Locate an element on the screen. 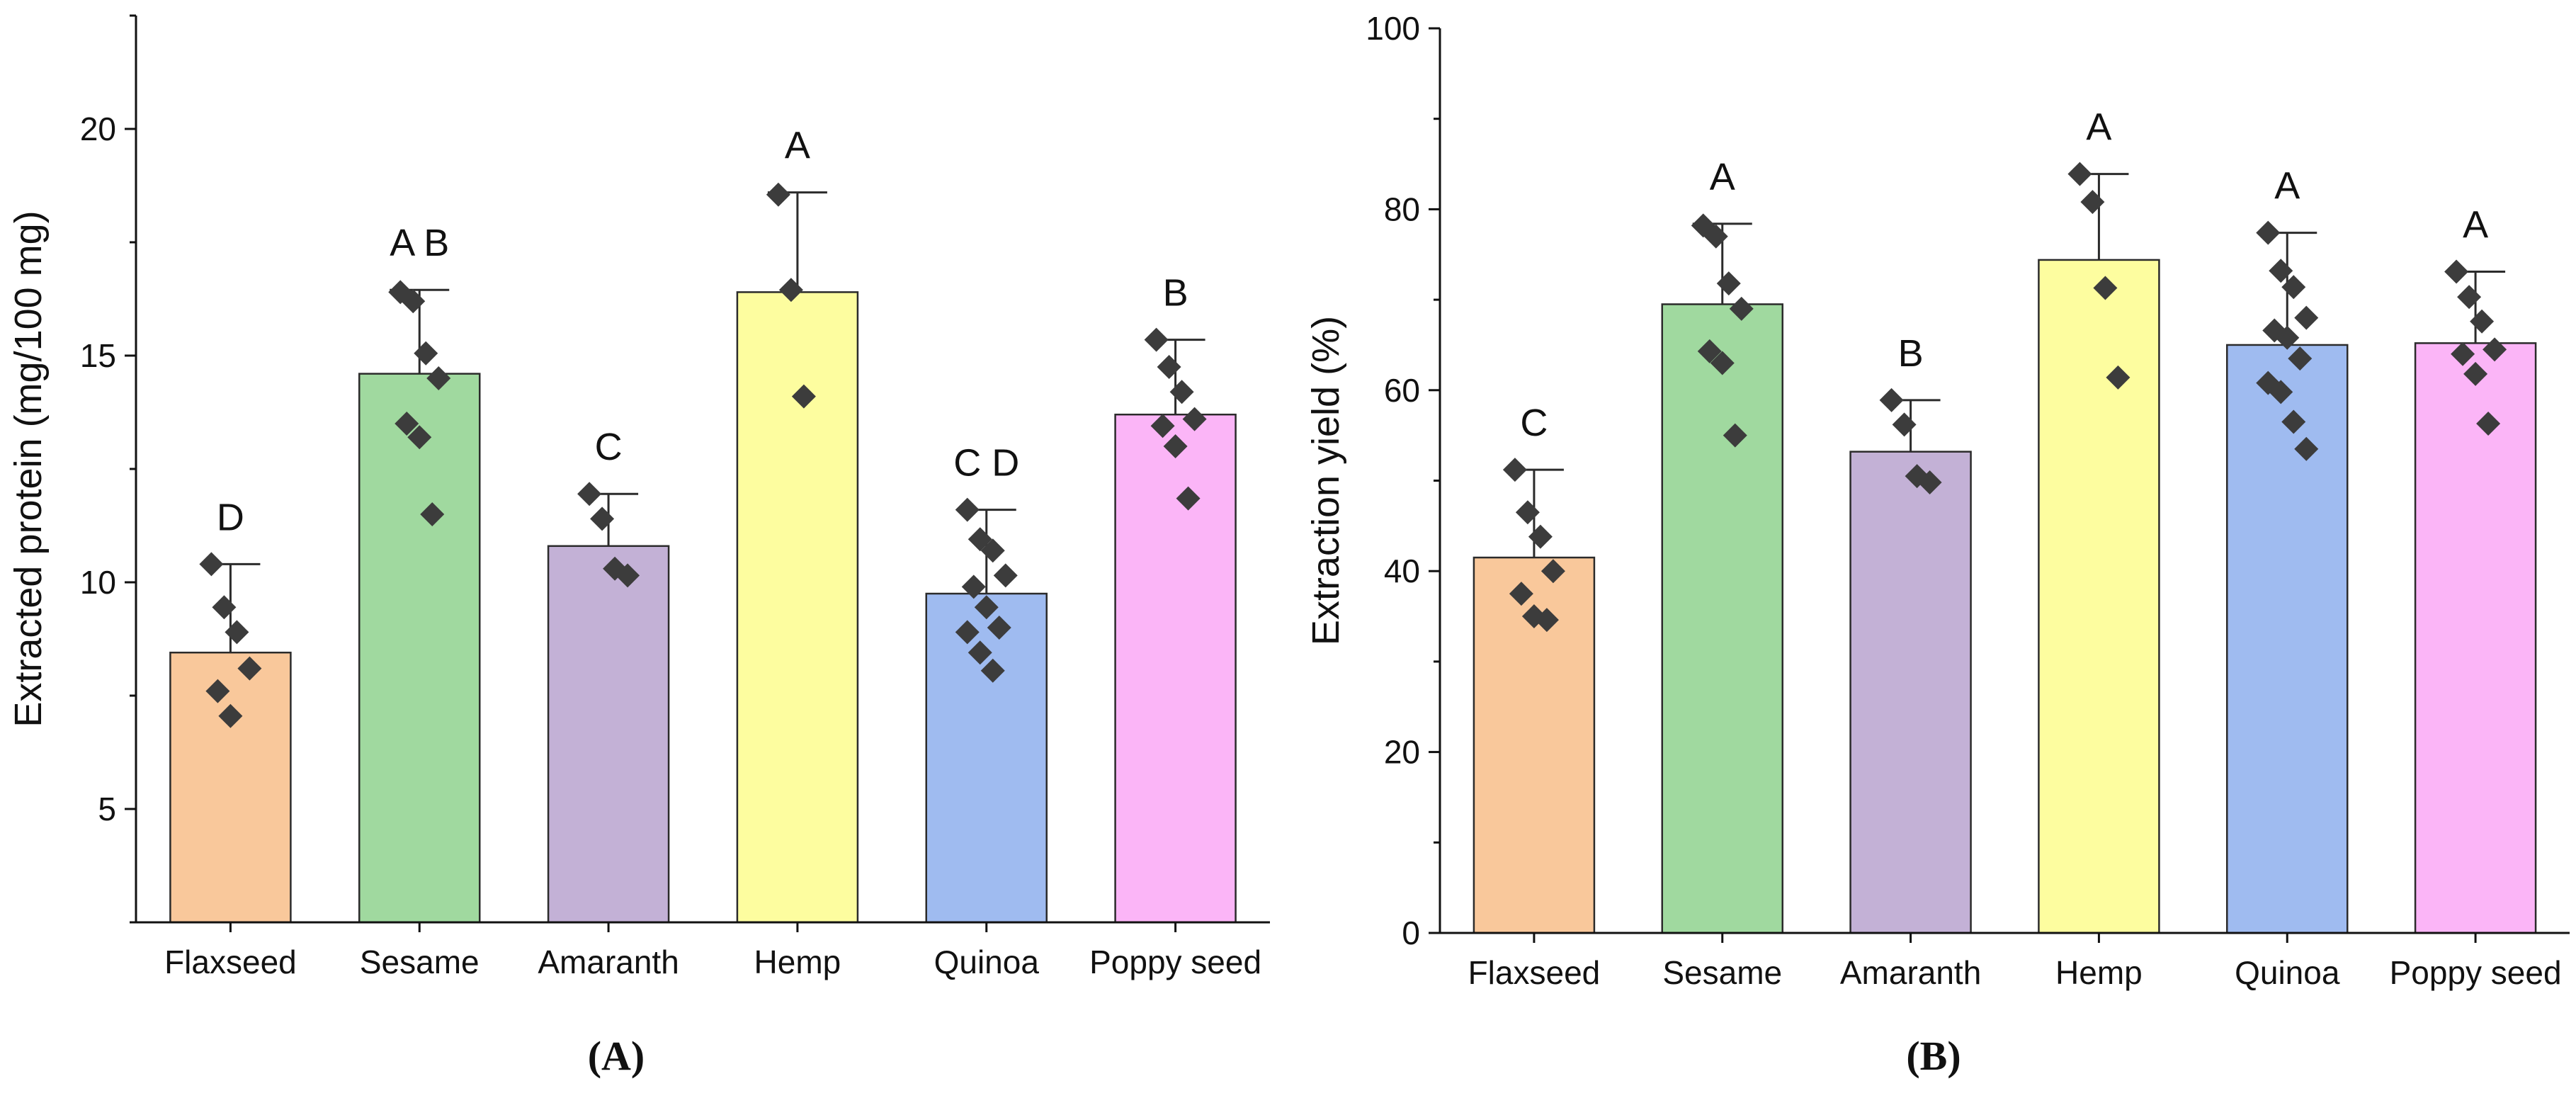 Image resolution: width=2576 pixels, height=1098 pixels. y-tick-label: 60 is located at coordinates (1402, 390).